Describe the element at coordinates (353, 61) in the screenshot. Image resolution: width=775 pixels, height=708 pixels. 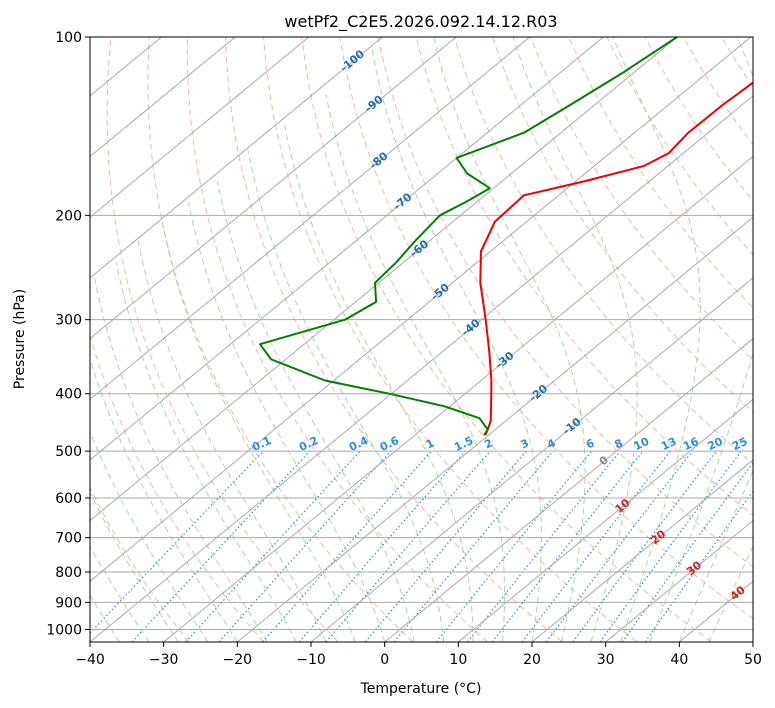
I see `potential-temp-label: -100` at that location.